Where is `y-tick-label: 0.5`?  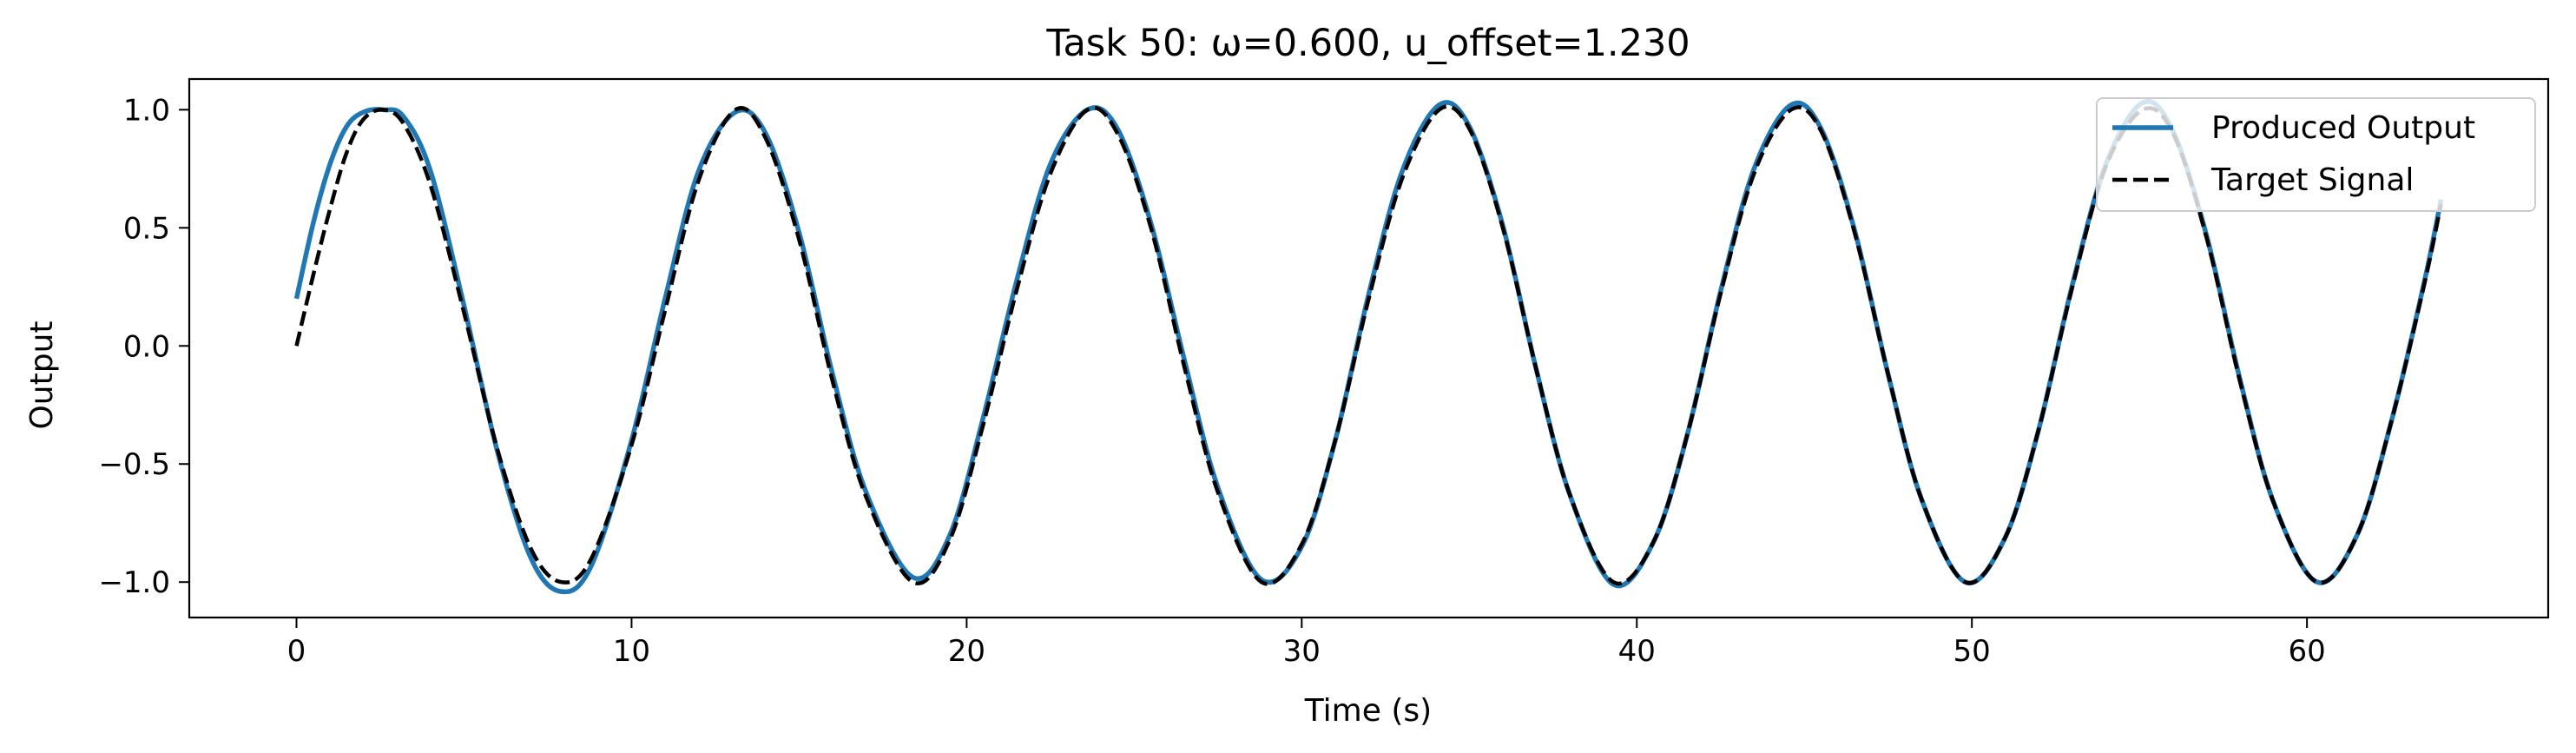 y-tick-label: 0.5 is located at coordinates (146, 229).